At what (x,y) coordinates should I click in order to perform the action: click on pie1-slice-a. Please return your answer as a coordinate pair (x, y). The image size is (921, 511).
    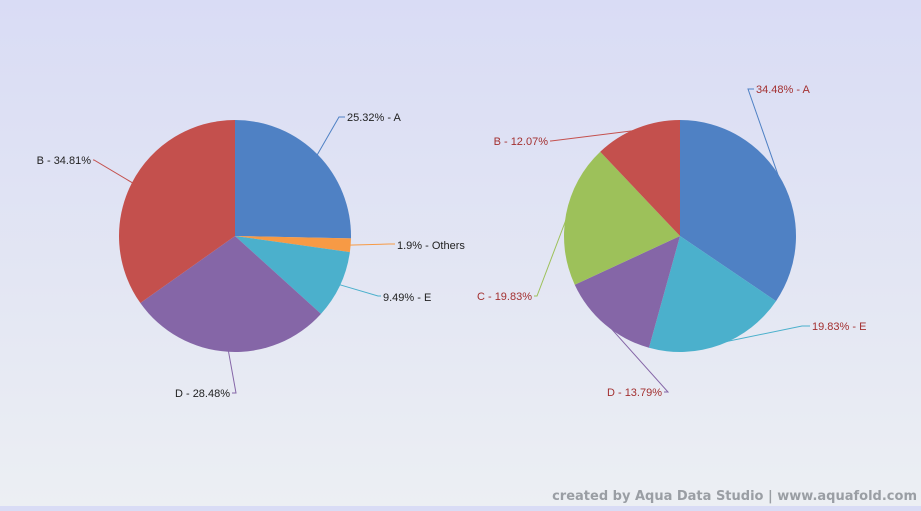
    Looking at the image, I should click on (293, 179).